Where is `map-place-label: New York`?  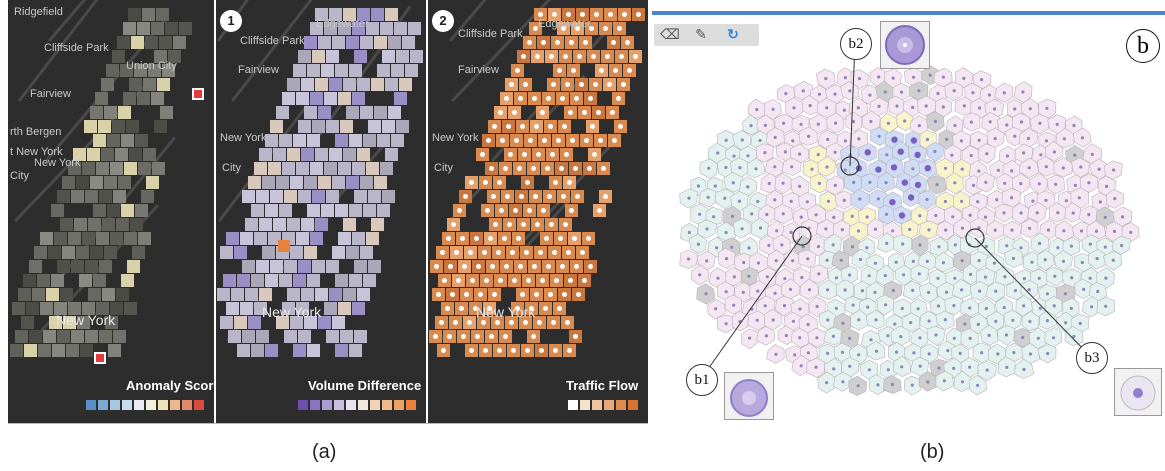 map-place-label: New York is located at coordinates (455, 138).